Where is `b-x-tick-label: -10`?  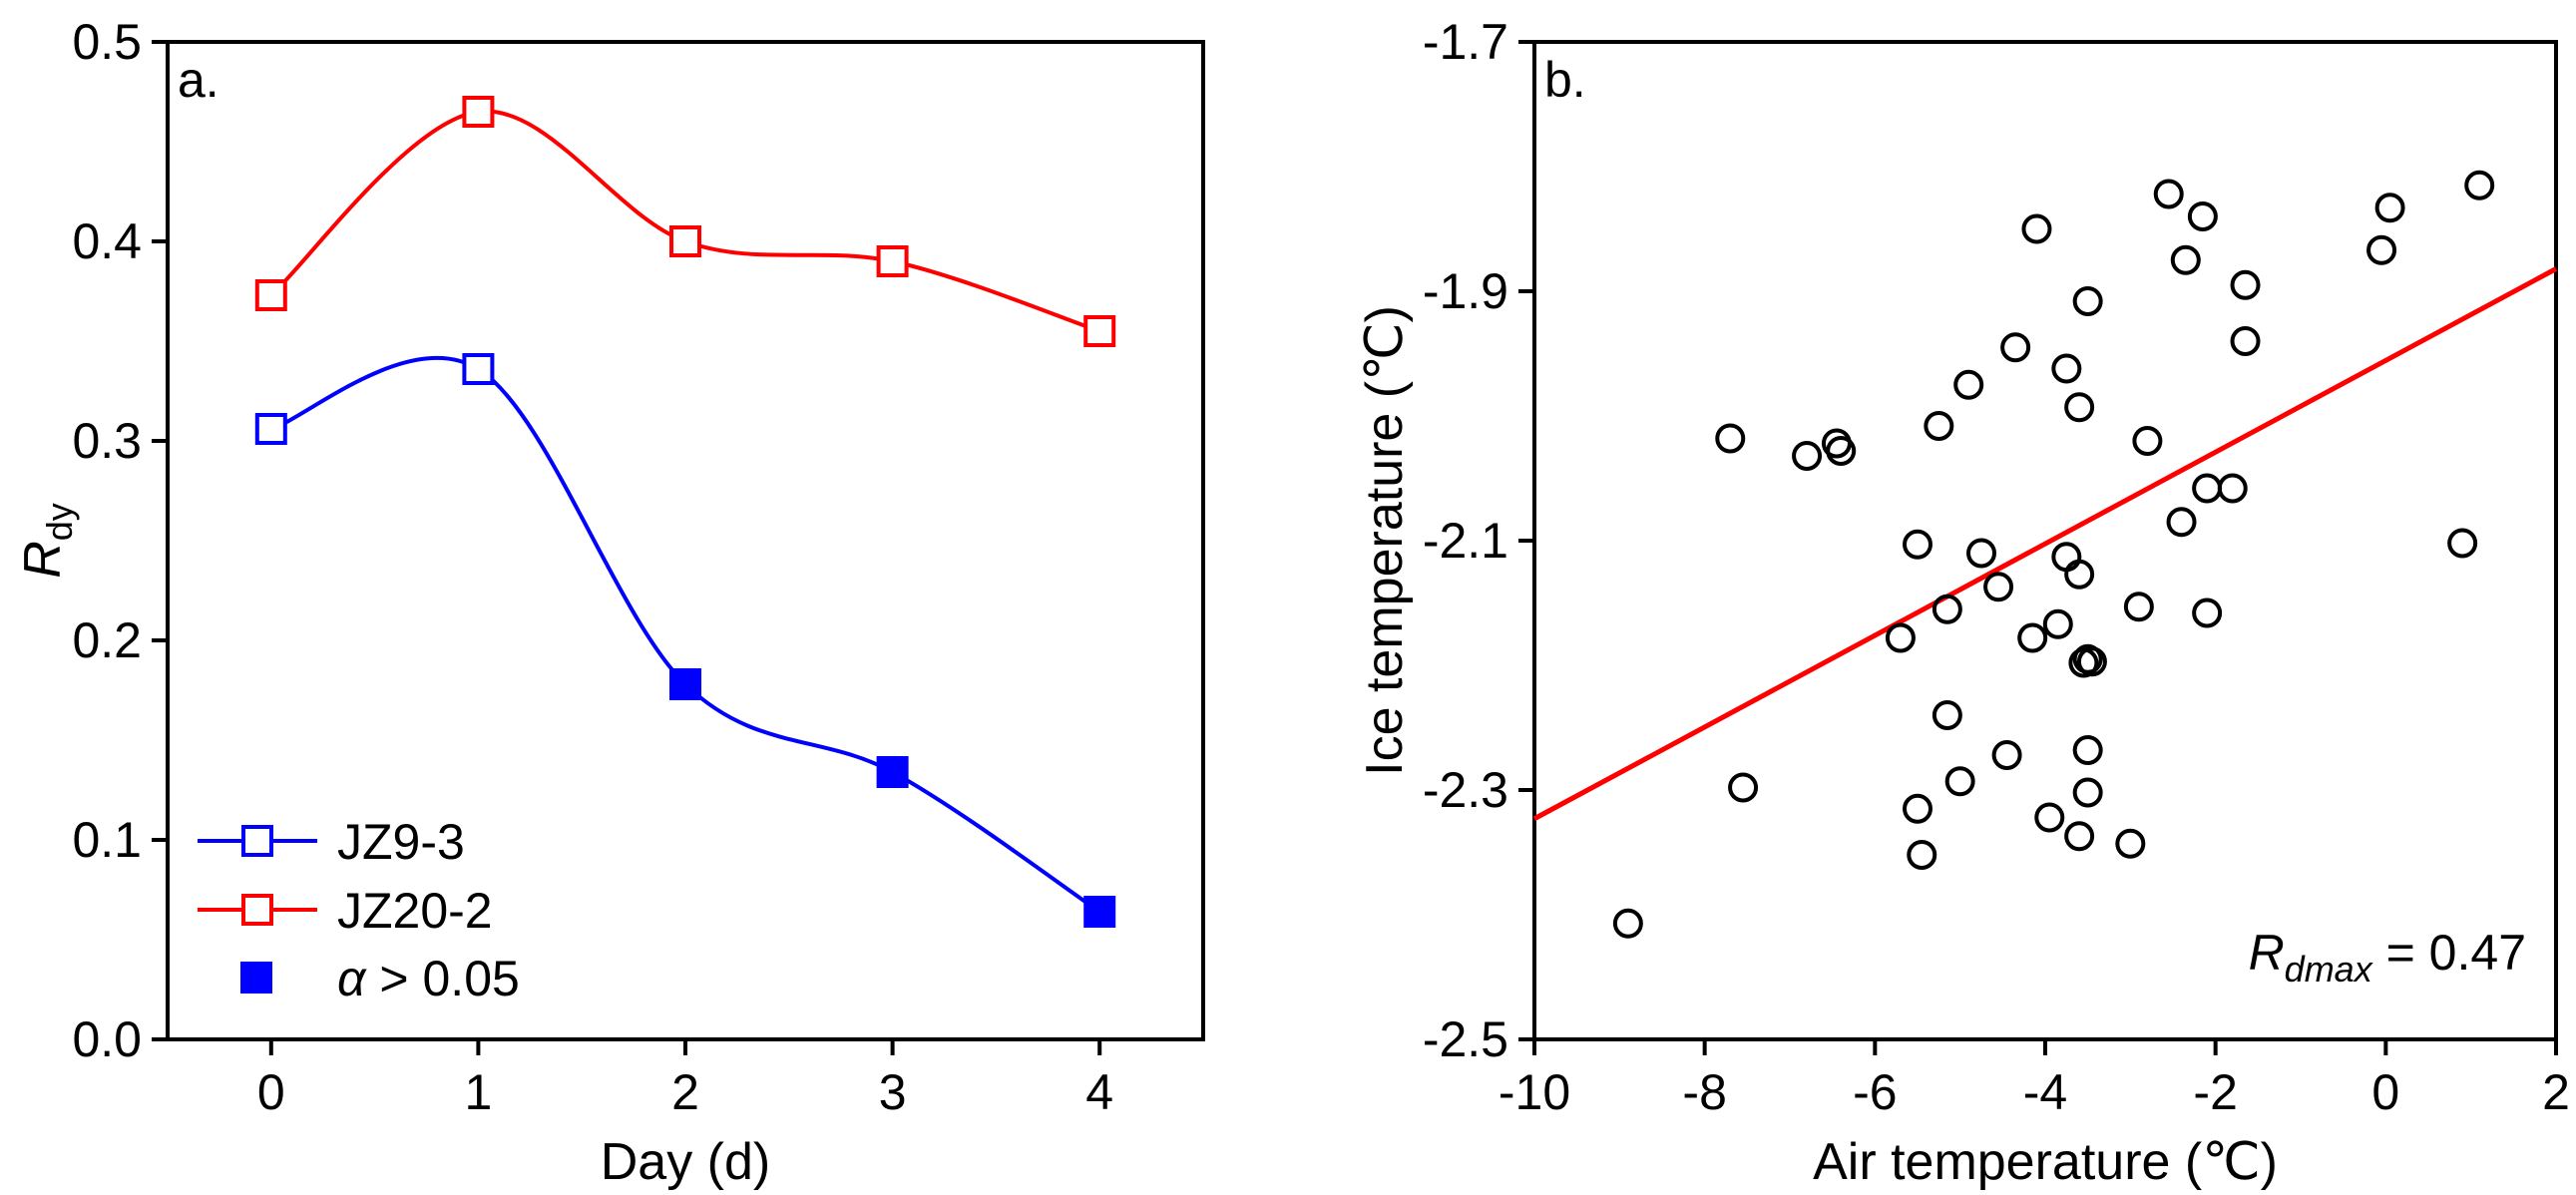 b-x-tick-label: -10 is located at coordinates (1534, 1092).